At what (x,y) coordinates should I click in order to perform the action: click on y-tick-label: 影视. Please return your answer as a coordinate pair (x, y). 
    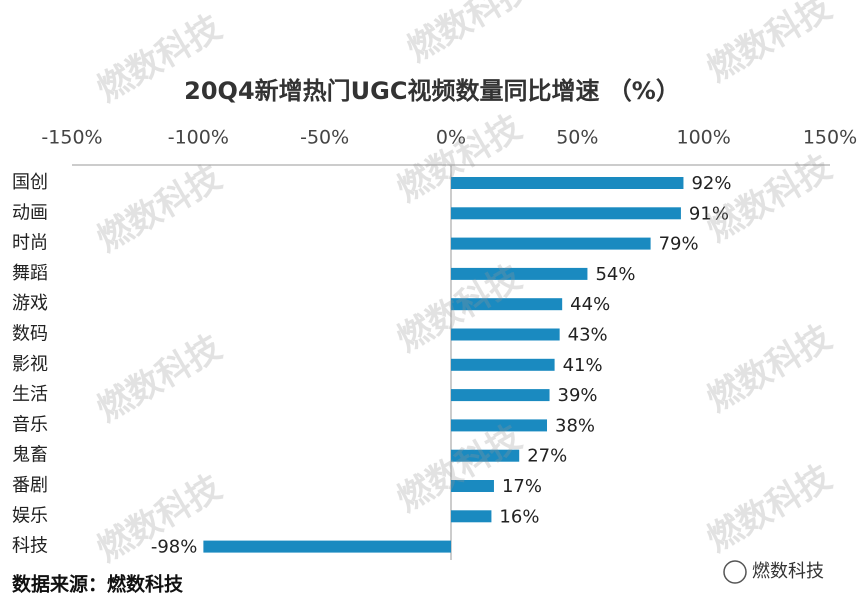
    Looking at the image, I should click on (30, 364).